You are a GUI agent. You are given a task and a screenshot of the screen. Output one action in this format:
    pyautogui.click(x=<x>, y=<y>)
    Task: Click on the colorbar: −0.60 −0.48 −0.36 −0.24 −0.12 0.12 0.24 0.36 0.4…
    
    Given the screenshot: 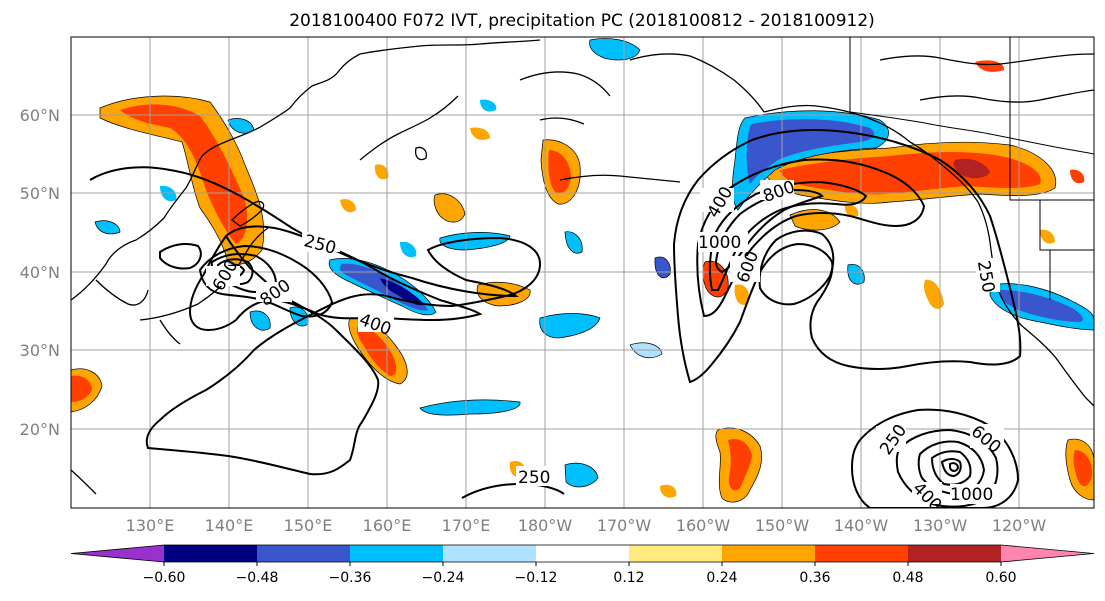 What is the action you would take?
    pyautogui.click(x=582, y=565)
    